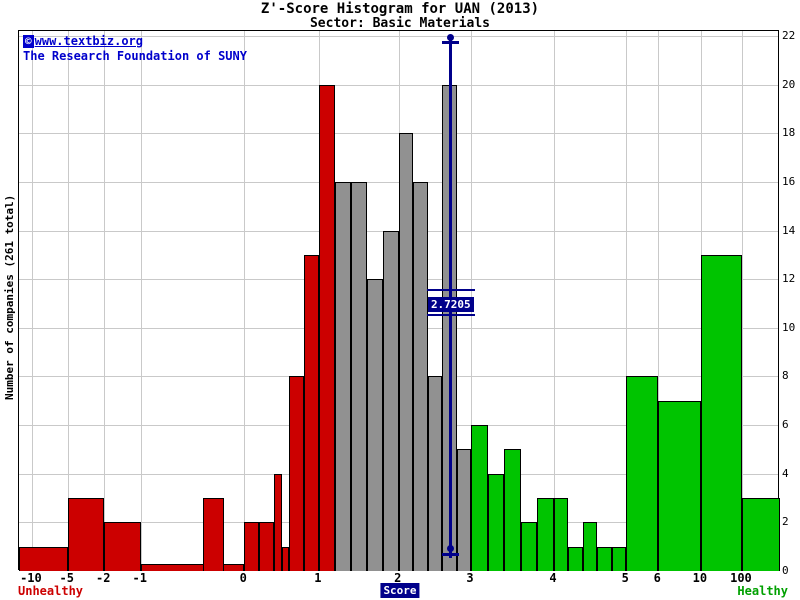 The image size is (800, 600). Describe the element at coordinates (451, 37) in the screenshot. I see `marker-top-dot` at that location.